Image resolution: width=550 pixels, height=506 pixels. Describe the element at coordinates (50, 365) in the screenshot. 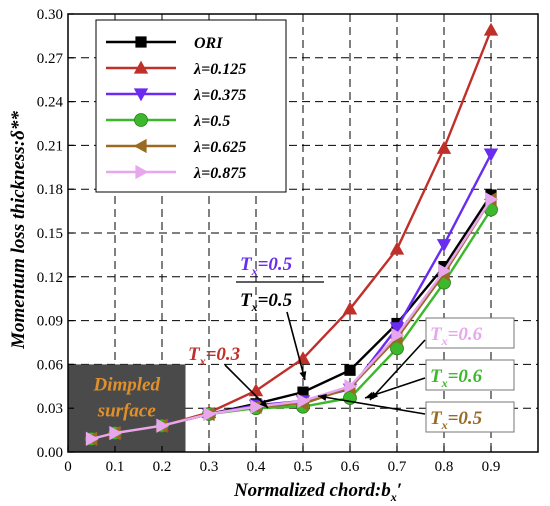

I see `y-tick-label: 0.06` at that location.